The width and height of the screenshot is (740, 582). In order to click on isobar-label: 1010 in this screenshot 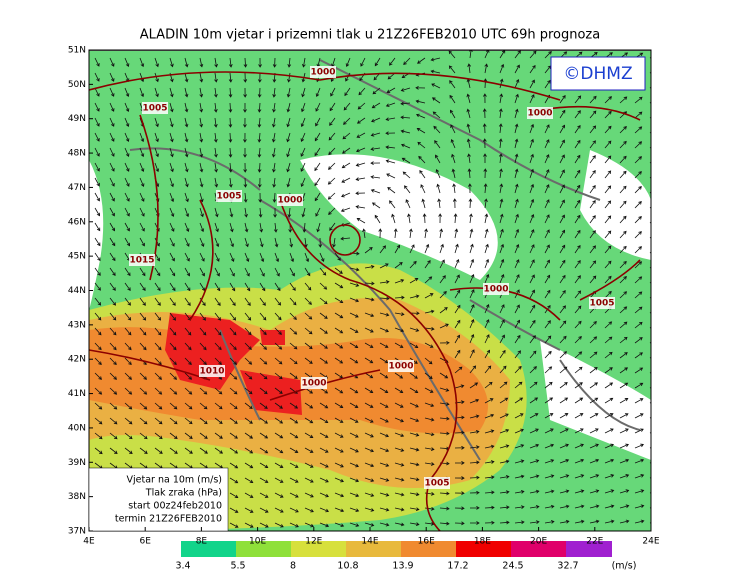, I will do `click(211, 372)`.